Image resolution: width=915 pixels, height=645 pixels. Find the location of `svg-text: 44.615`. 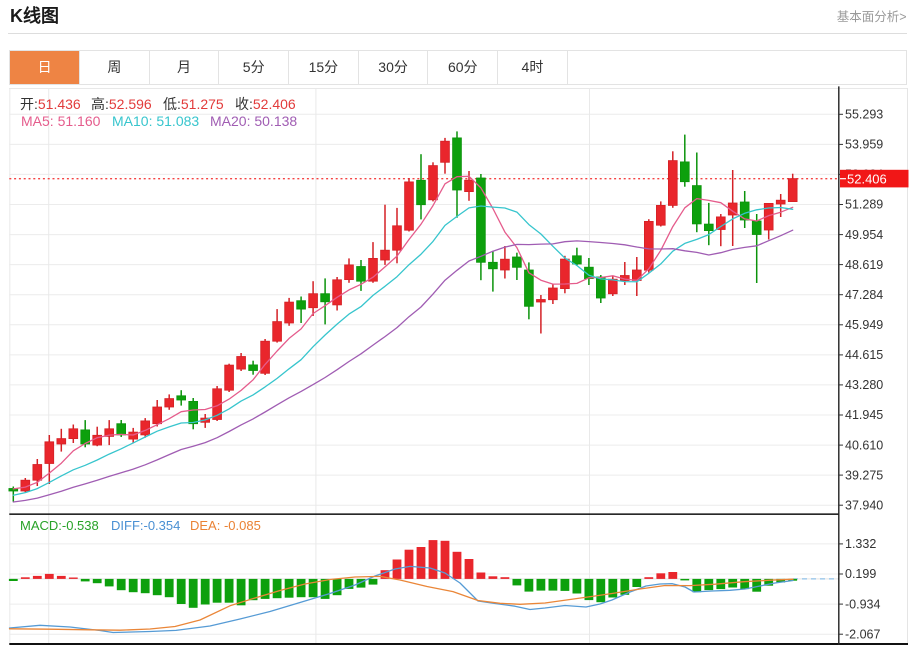

svg-text: 44.615 is located at coordinates (864, 355).